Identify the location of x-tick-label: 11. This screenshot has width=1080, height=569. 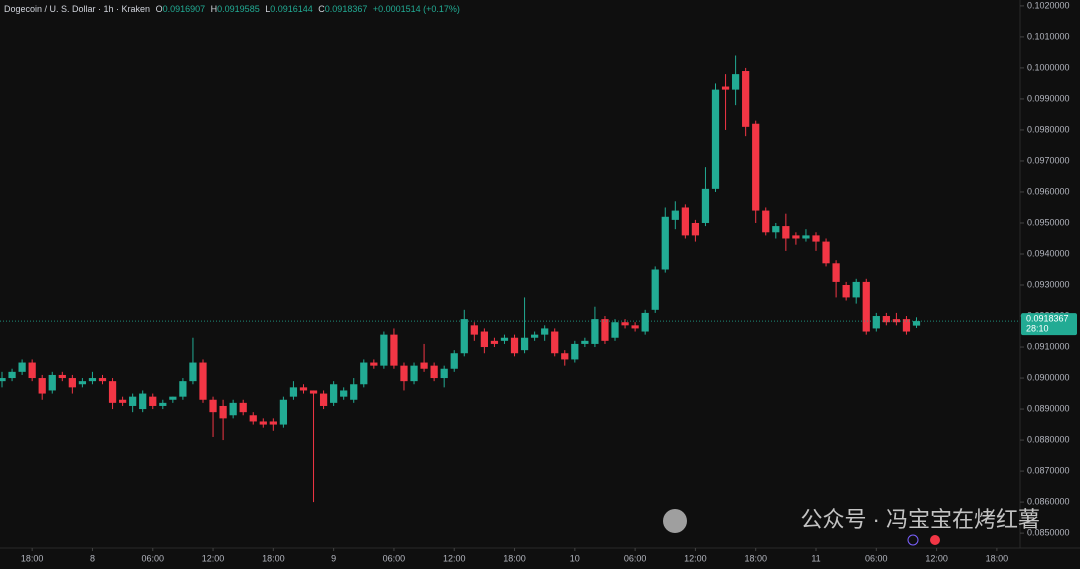
(815, 558).